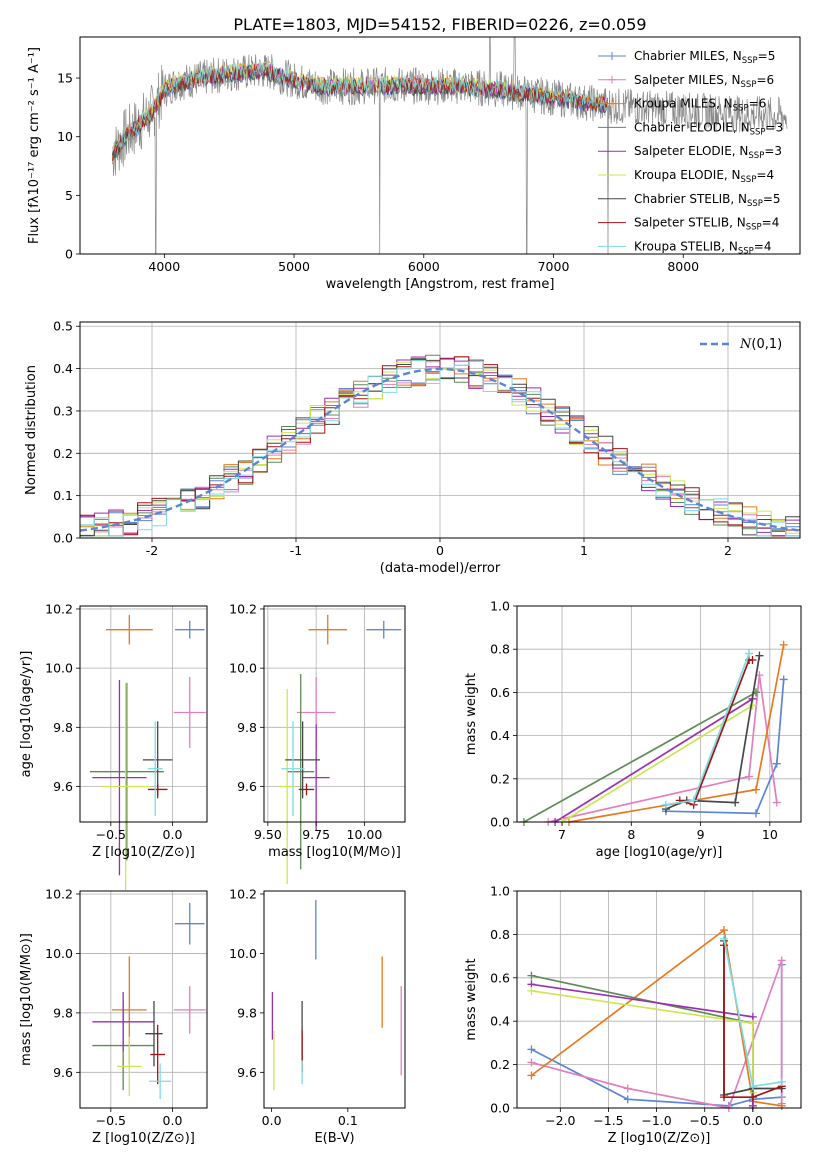  I want to click on y-tick-label: 0.5, so click(63, 326).